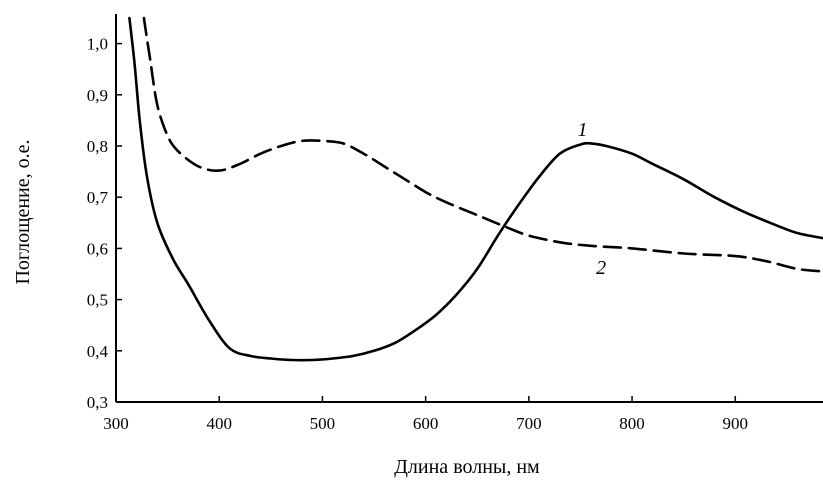 This screenshot has height=481, width=823. I want to click on series-label-2: 2, so click(601, 268).